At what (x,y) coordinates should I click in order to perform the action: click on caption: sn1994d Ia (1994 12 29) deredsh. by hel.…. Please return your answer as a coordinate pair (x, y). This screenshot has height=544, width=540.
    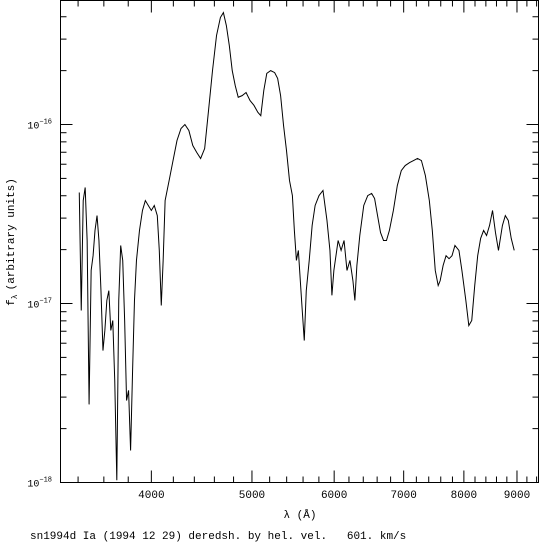
    Looking at the image, I should click on (218, 537).